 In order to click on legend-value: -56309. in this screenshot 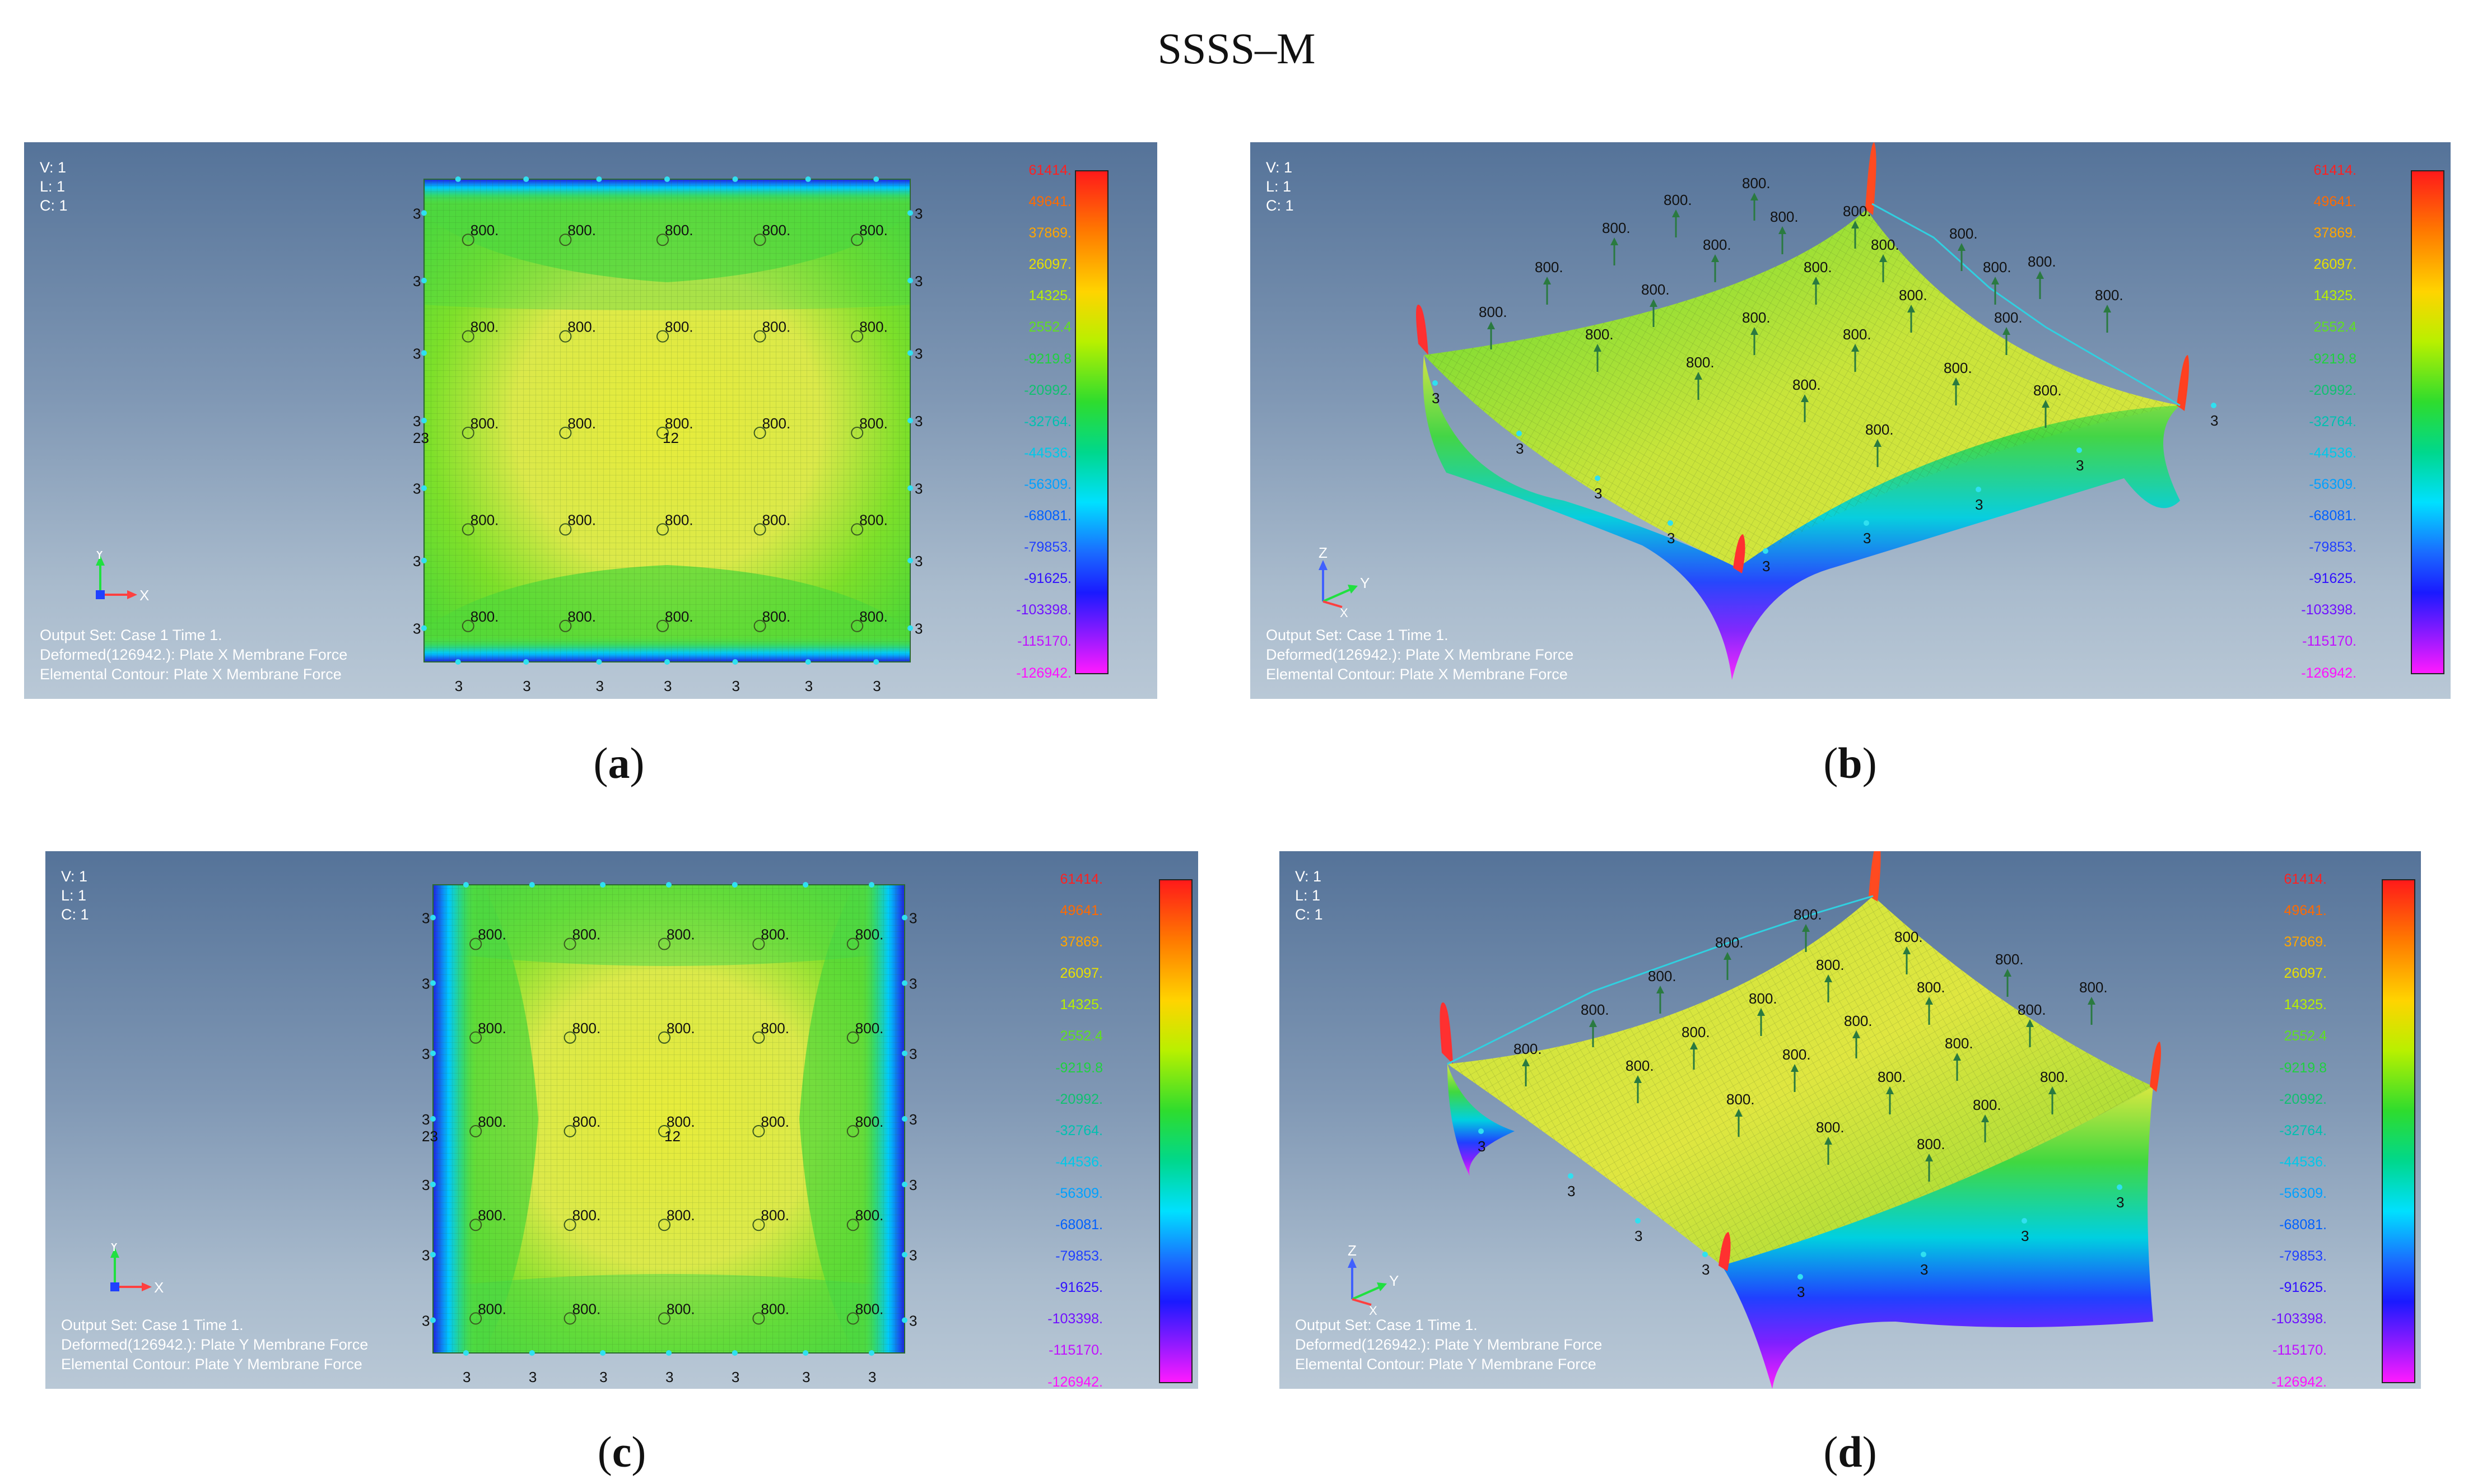, I will do `click(2303, 1193)`.